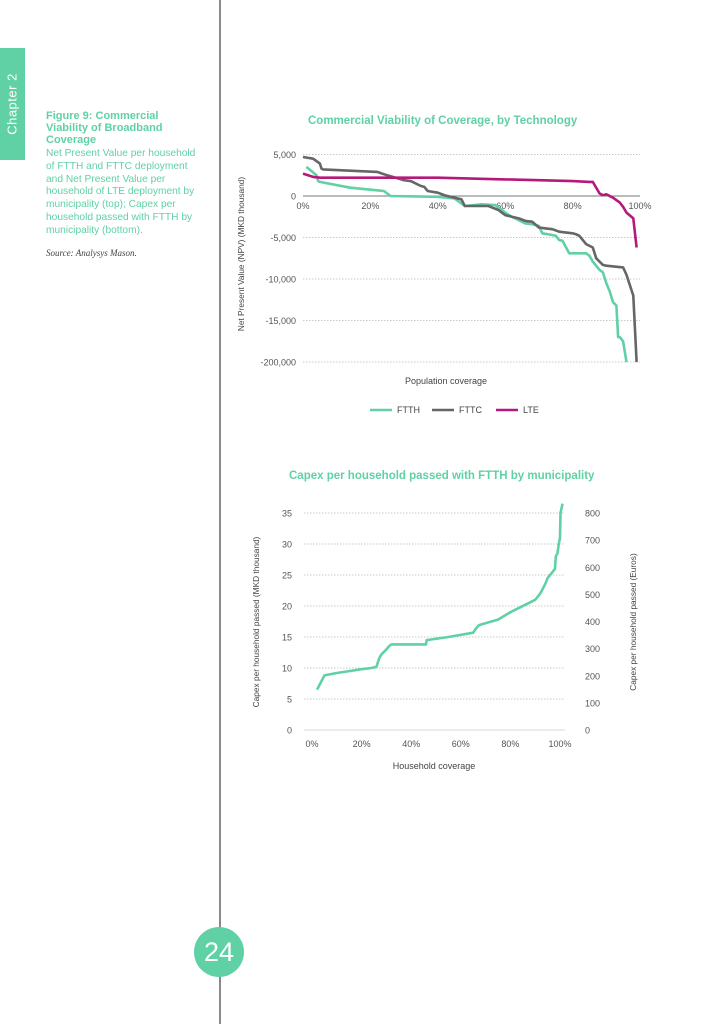 The width and height of the screenshot is (724, 1024). Describe the element at coordinates (278, 363) in the screenshot. I see `y-tick-label: -200,000` at that location.